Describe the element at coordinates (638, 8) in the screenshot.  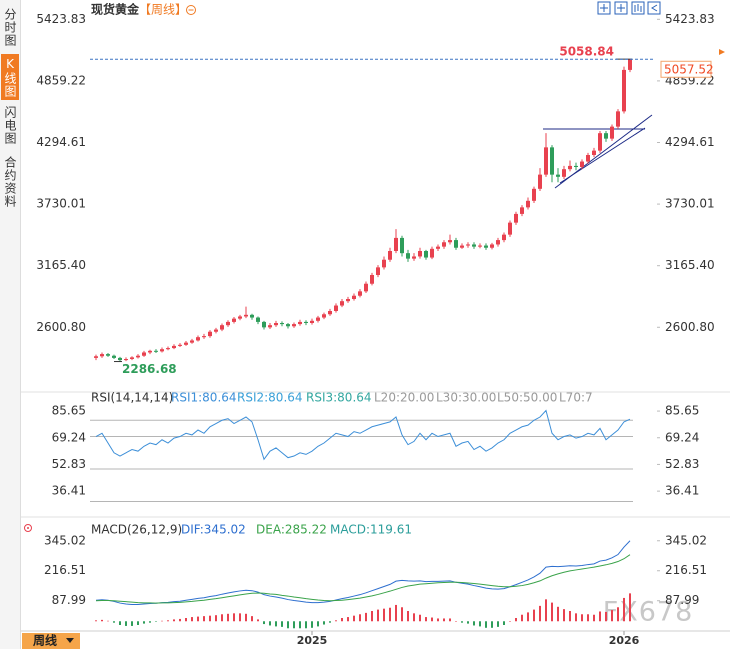
I see `chart-type-icon` at that location.